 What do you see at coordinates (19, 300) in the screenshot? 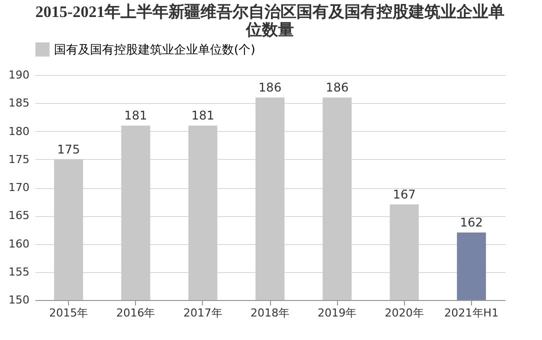
I see `y-tick-label: 150` at bounding box center [19, 300].